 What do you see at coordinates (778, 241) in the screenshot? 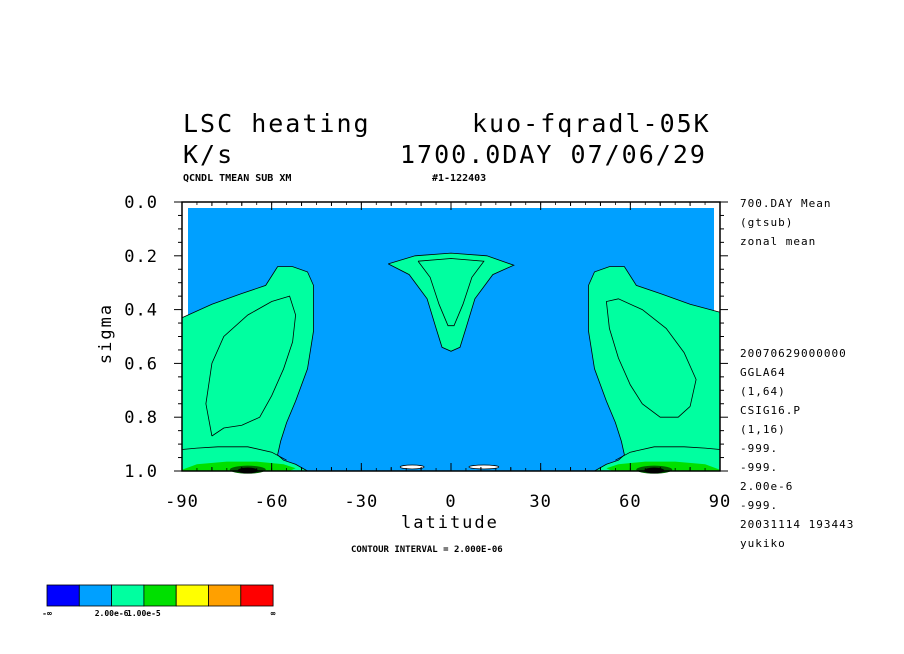
I see `side-info-line: zonal mean` at bounding box center [778, 241].